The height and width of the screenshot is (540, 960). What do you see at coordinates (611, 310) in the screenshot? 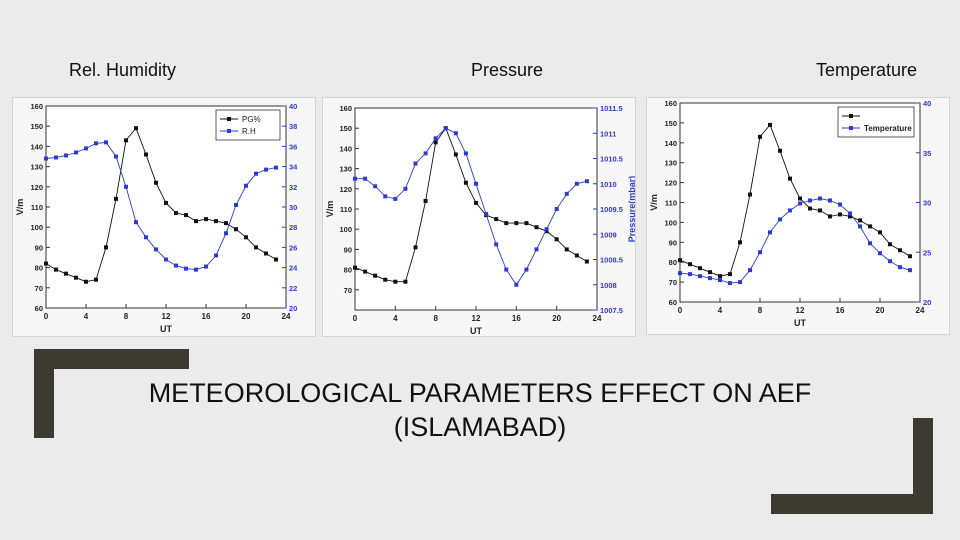
I see `y2-tick-label: 1007.5` at bounding box center [611, 310].